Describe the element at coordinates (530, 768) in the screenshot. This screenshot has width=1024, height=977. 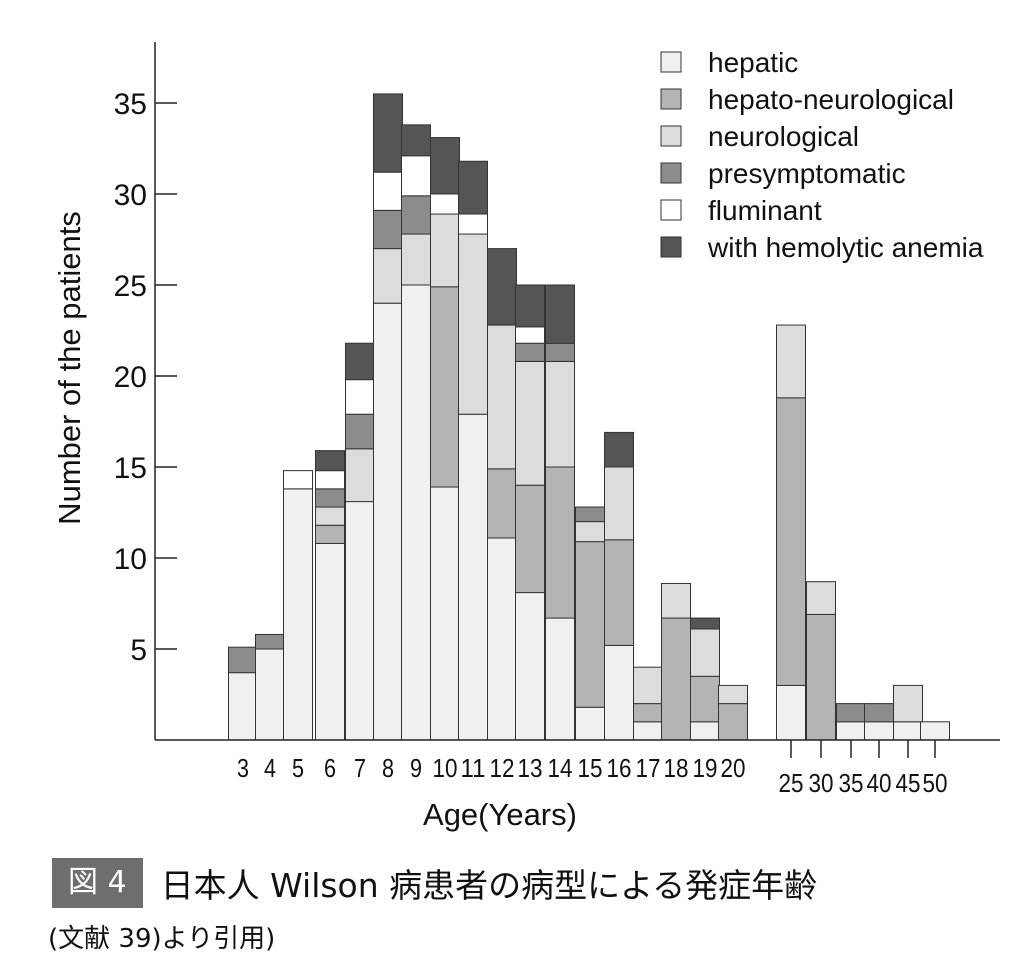
I see `x-tick-label-13: 13` at that location.